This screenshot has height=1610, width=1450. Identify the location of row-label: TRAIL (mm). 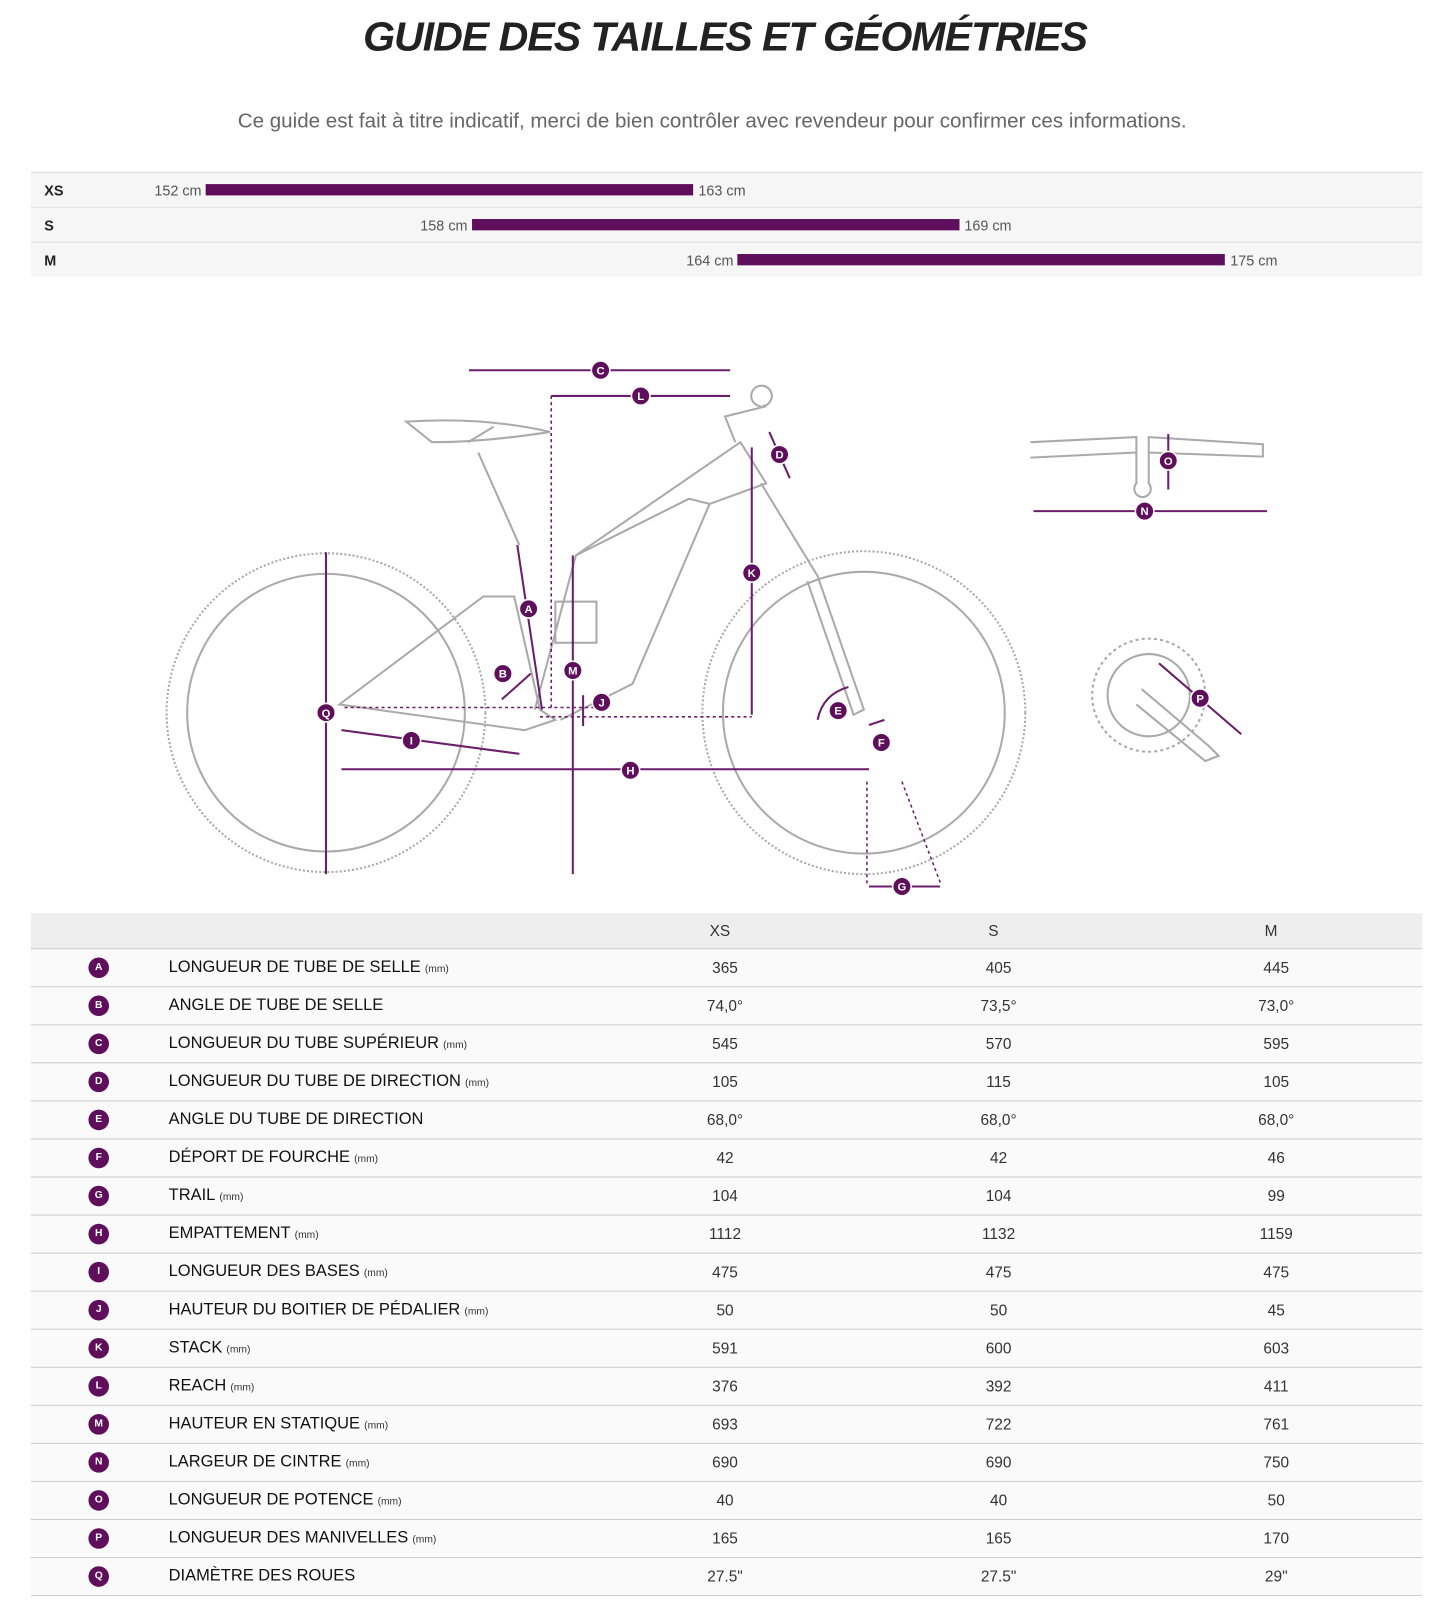
(206, 1196).